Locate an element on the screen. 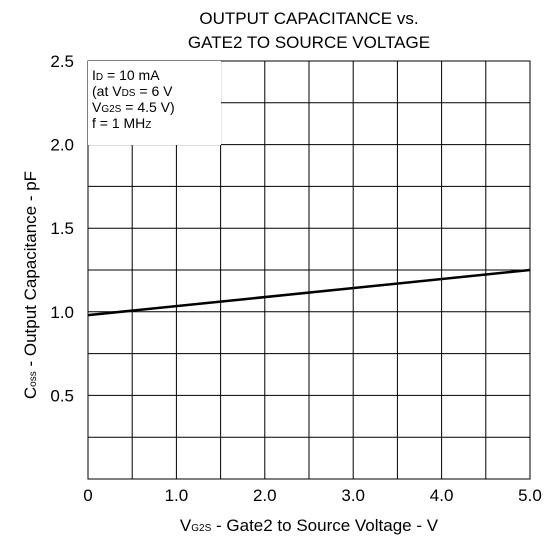  condition-id: ID = 10 mA is located at coordinates (126, 75).